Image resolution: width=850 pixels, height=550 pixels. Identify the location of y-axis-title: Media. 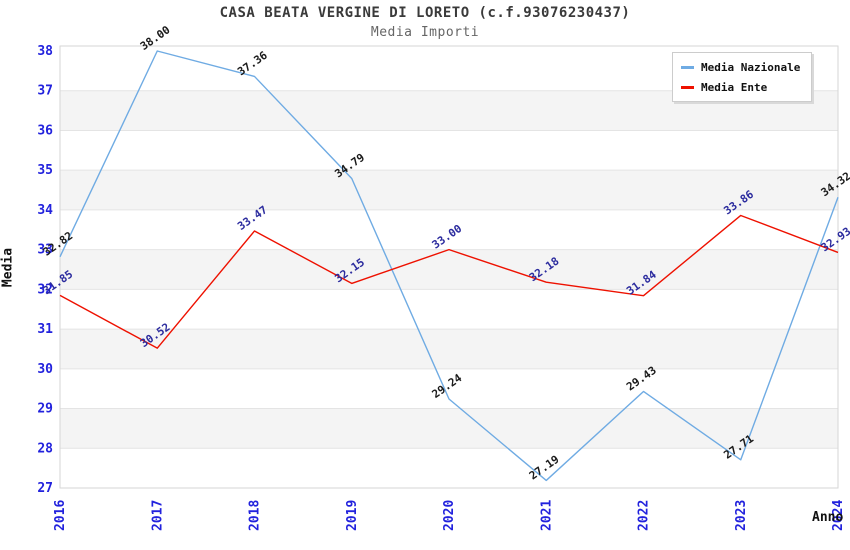
(8, 267).